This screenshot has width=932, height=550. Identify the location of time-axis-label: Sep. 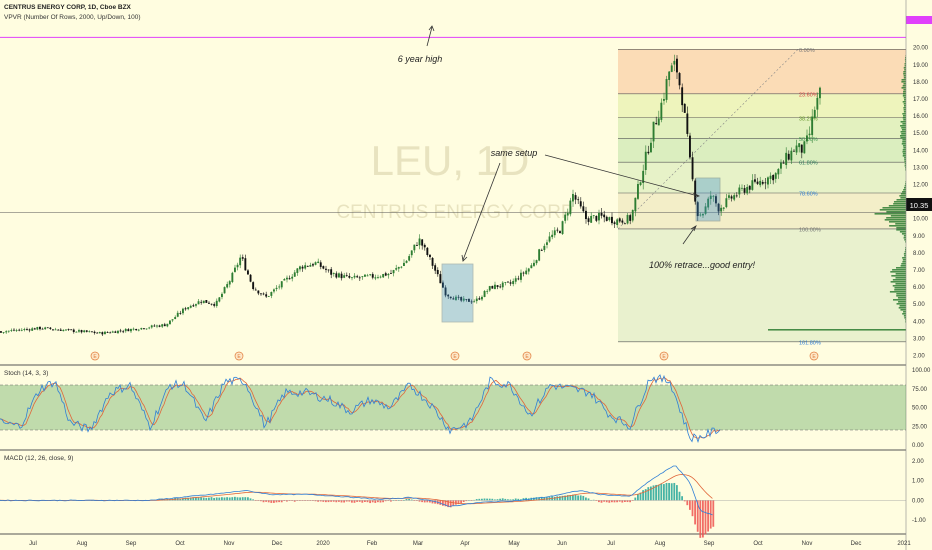
(131, 544).